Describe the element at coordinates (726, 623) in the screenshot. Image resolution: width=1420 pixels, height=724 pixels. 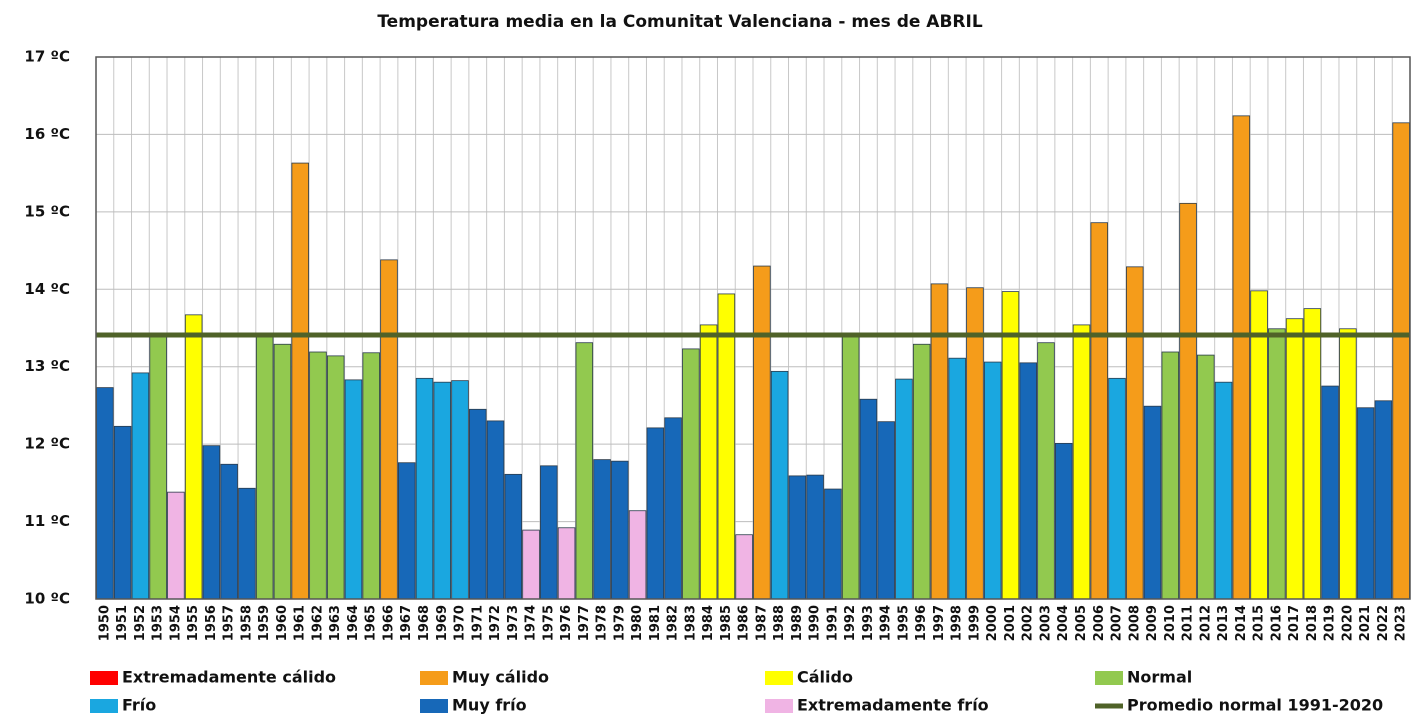
I see `x-tick-label: 1985` at that location.